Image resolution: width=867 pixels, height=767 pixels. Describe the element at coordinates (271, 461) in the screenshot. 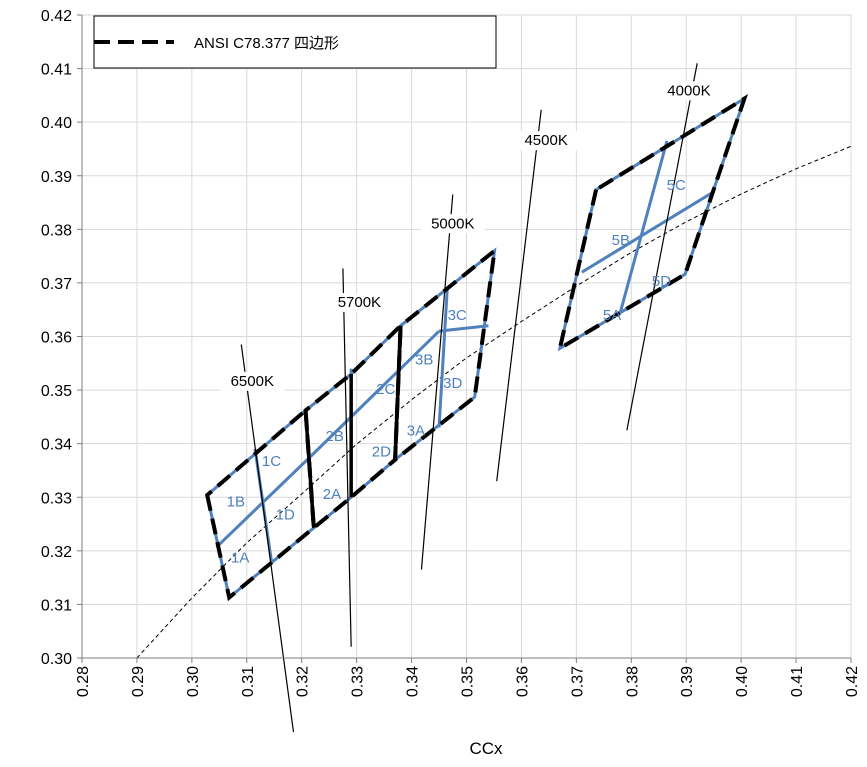

I see `bin-label: 1C` at that location.